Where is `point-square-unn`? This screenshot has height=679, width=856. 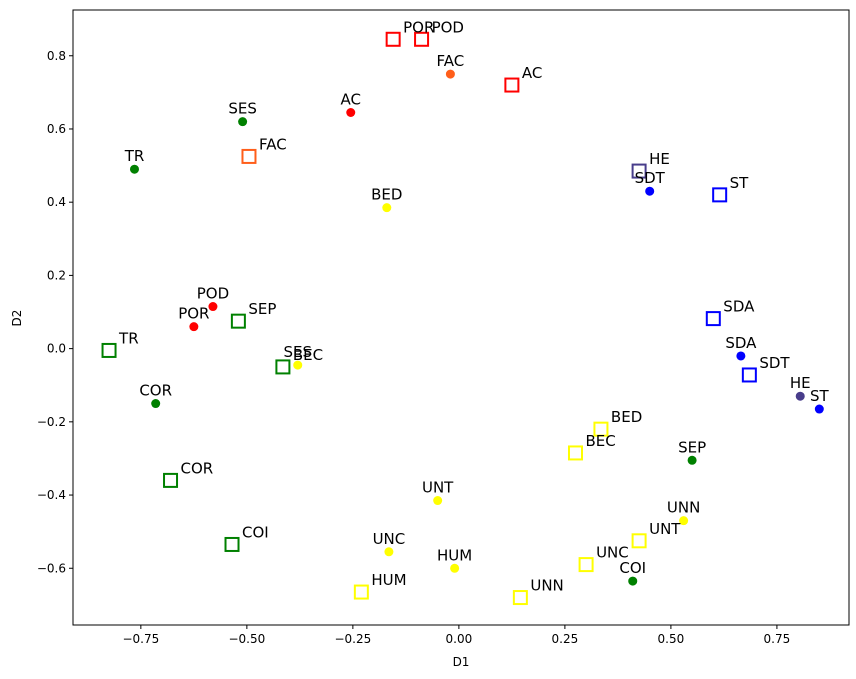 point-square-unn is located at coordinates (520, 598).